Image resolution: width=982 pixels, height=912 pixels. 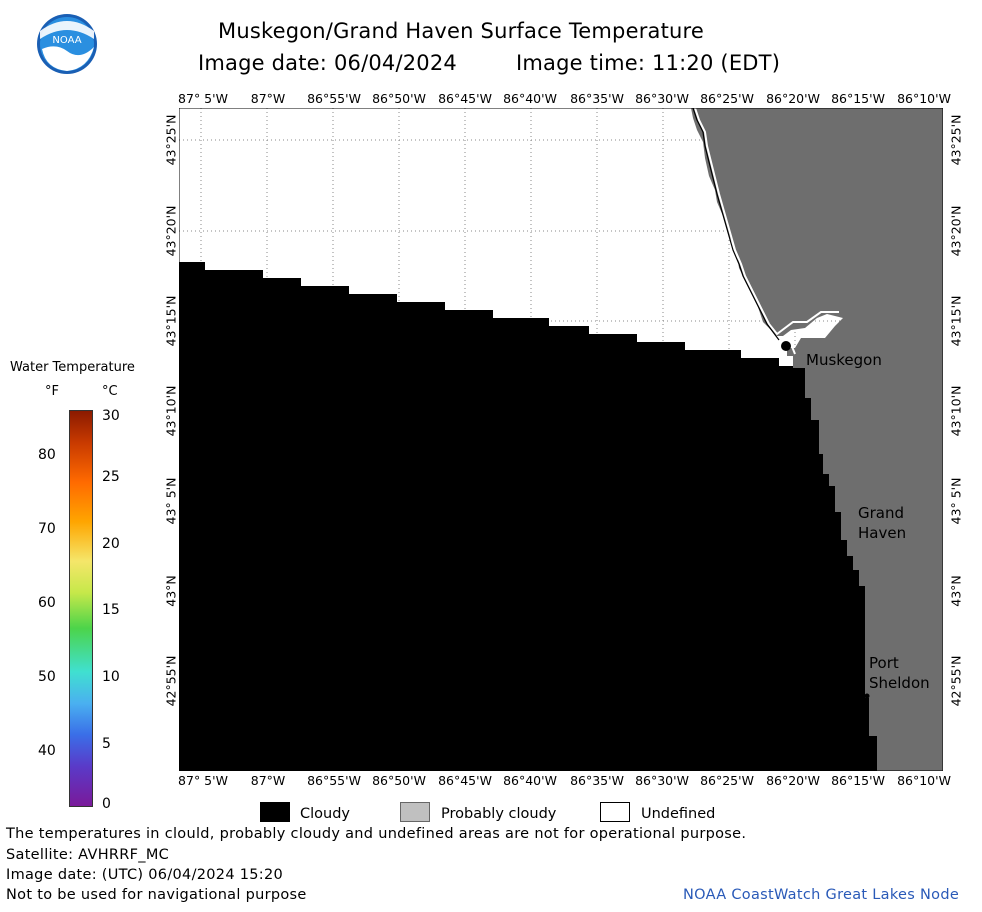 I want to click on legend-undefined-label: Undefined, so click(x=678, y=814).